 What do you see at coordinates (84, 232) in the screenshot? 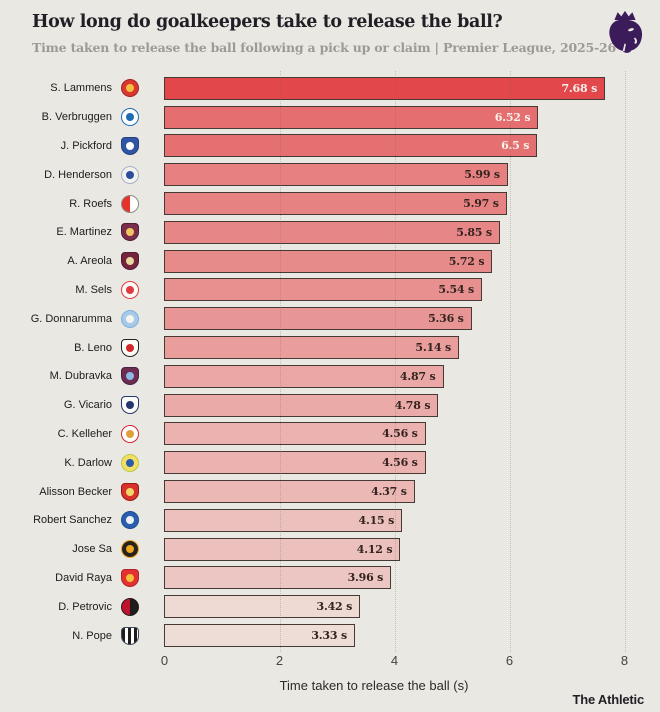
I see `player-name: E. Martinez` at bounding box center [84, 232].